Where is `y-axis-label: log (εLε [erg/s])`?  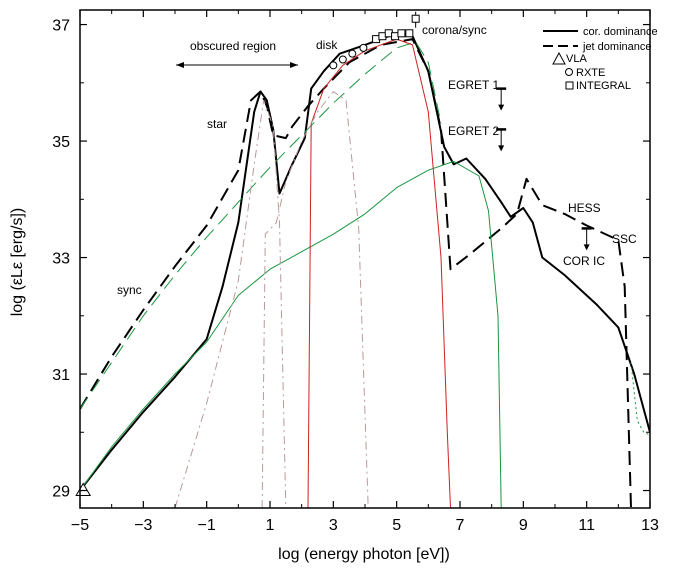 y-axis-label: log (εLε [erg/s]) is located at coordinates (17, 262).